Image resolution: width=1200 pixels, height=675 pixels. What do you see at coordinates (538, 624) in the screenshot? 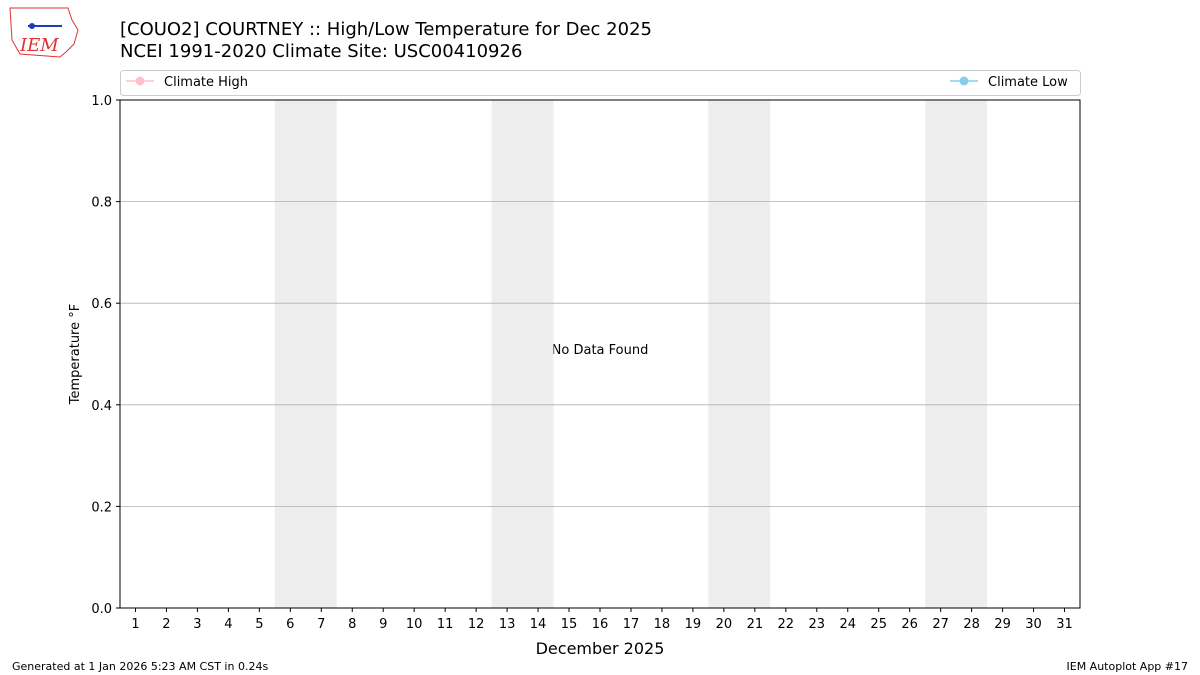
I see `x-tick-label: 14` at bounding box center [538, 624].